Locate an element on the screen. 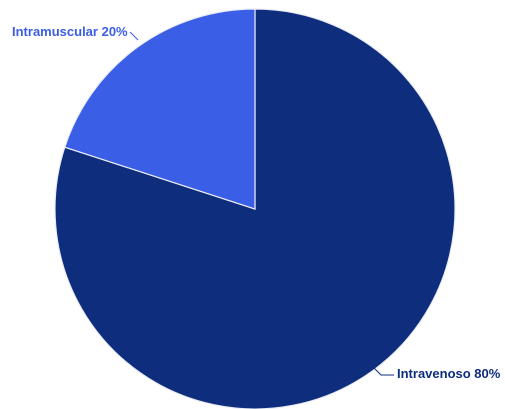  slice-label-intravenoso: Intravenoso 80% is located at coordinates (449, 373).